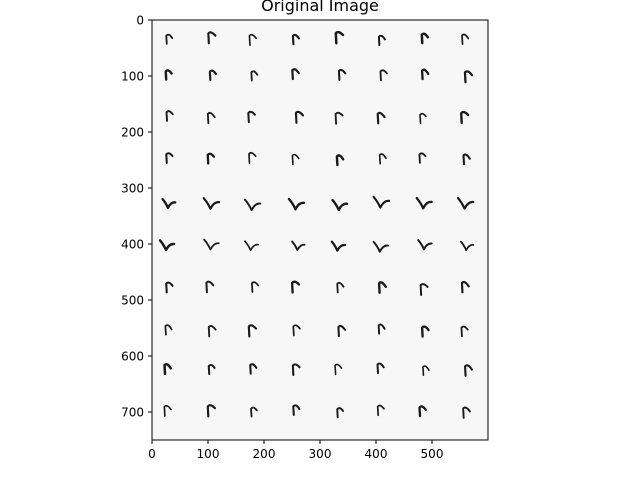 Image resolution: width=640 pixels, height=480 pixels. Describe the element at coordinates (380, 246) in the screenshot. I see `glyph-r6-c6` at that location.